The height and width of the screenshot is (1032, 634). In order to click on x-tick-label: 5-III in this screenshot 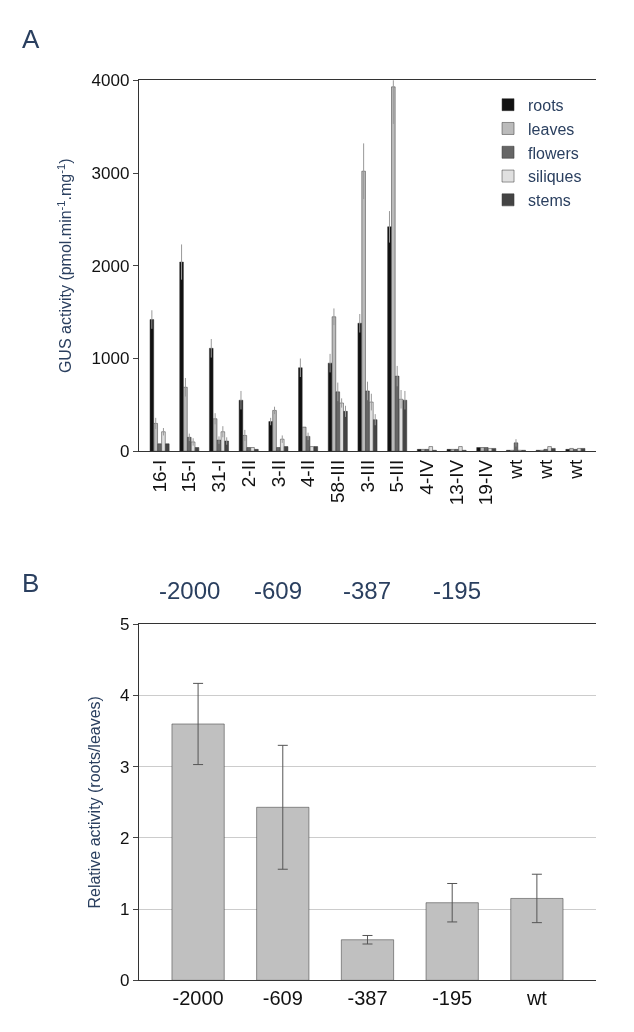, I will do `click(397, 476)`.